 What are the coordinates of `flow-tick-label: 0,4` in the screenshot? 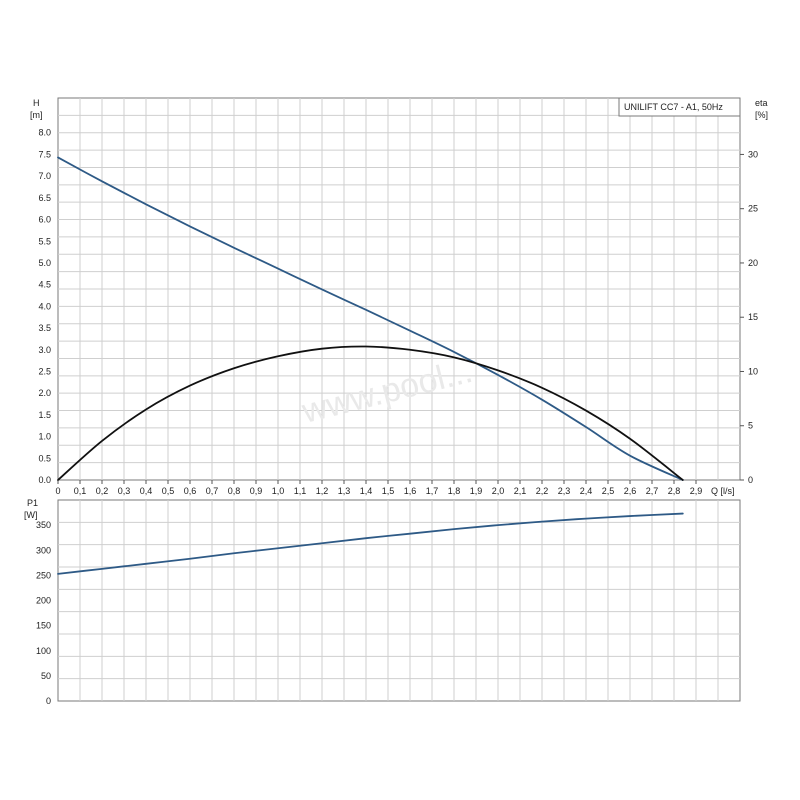 It's located at (146, 491).